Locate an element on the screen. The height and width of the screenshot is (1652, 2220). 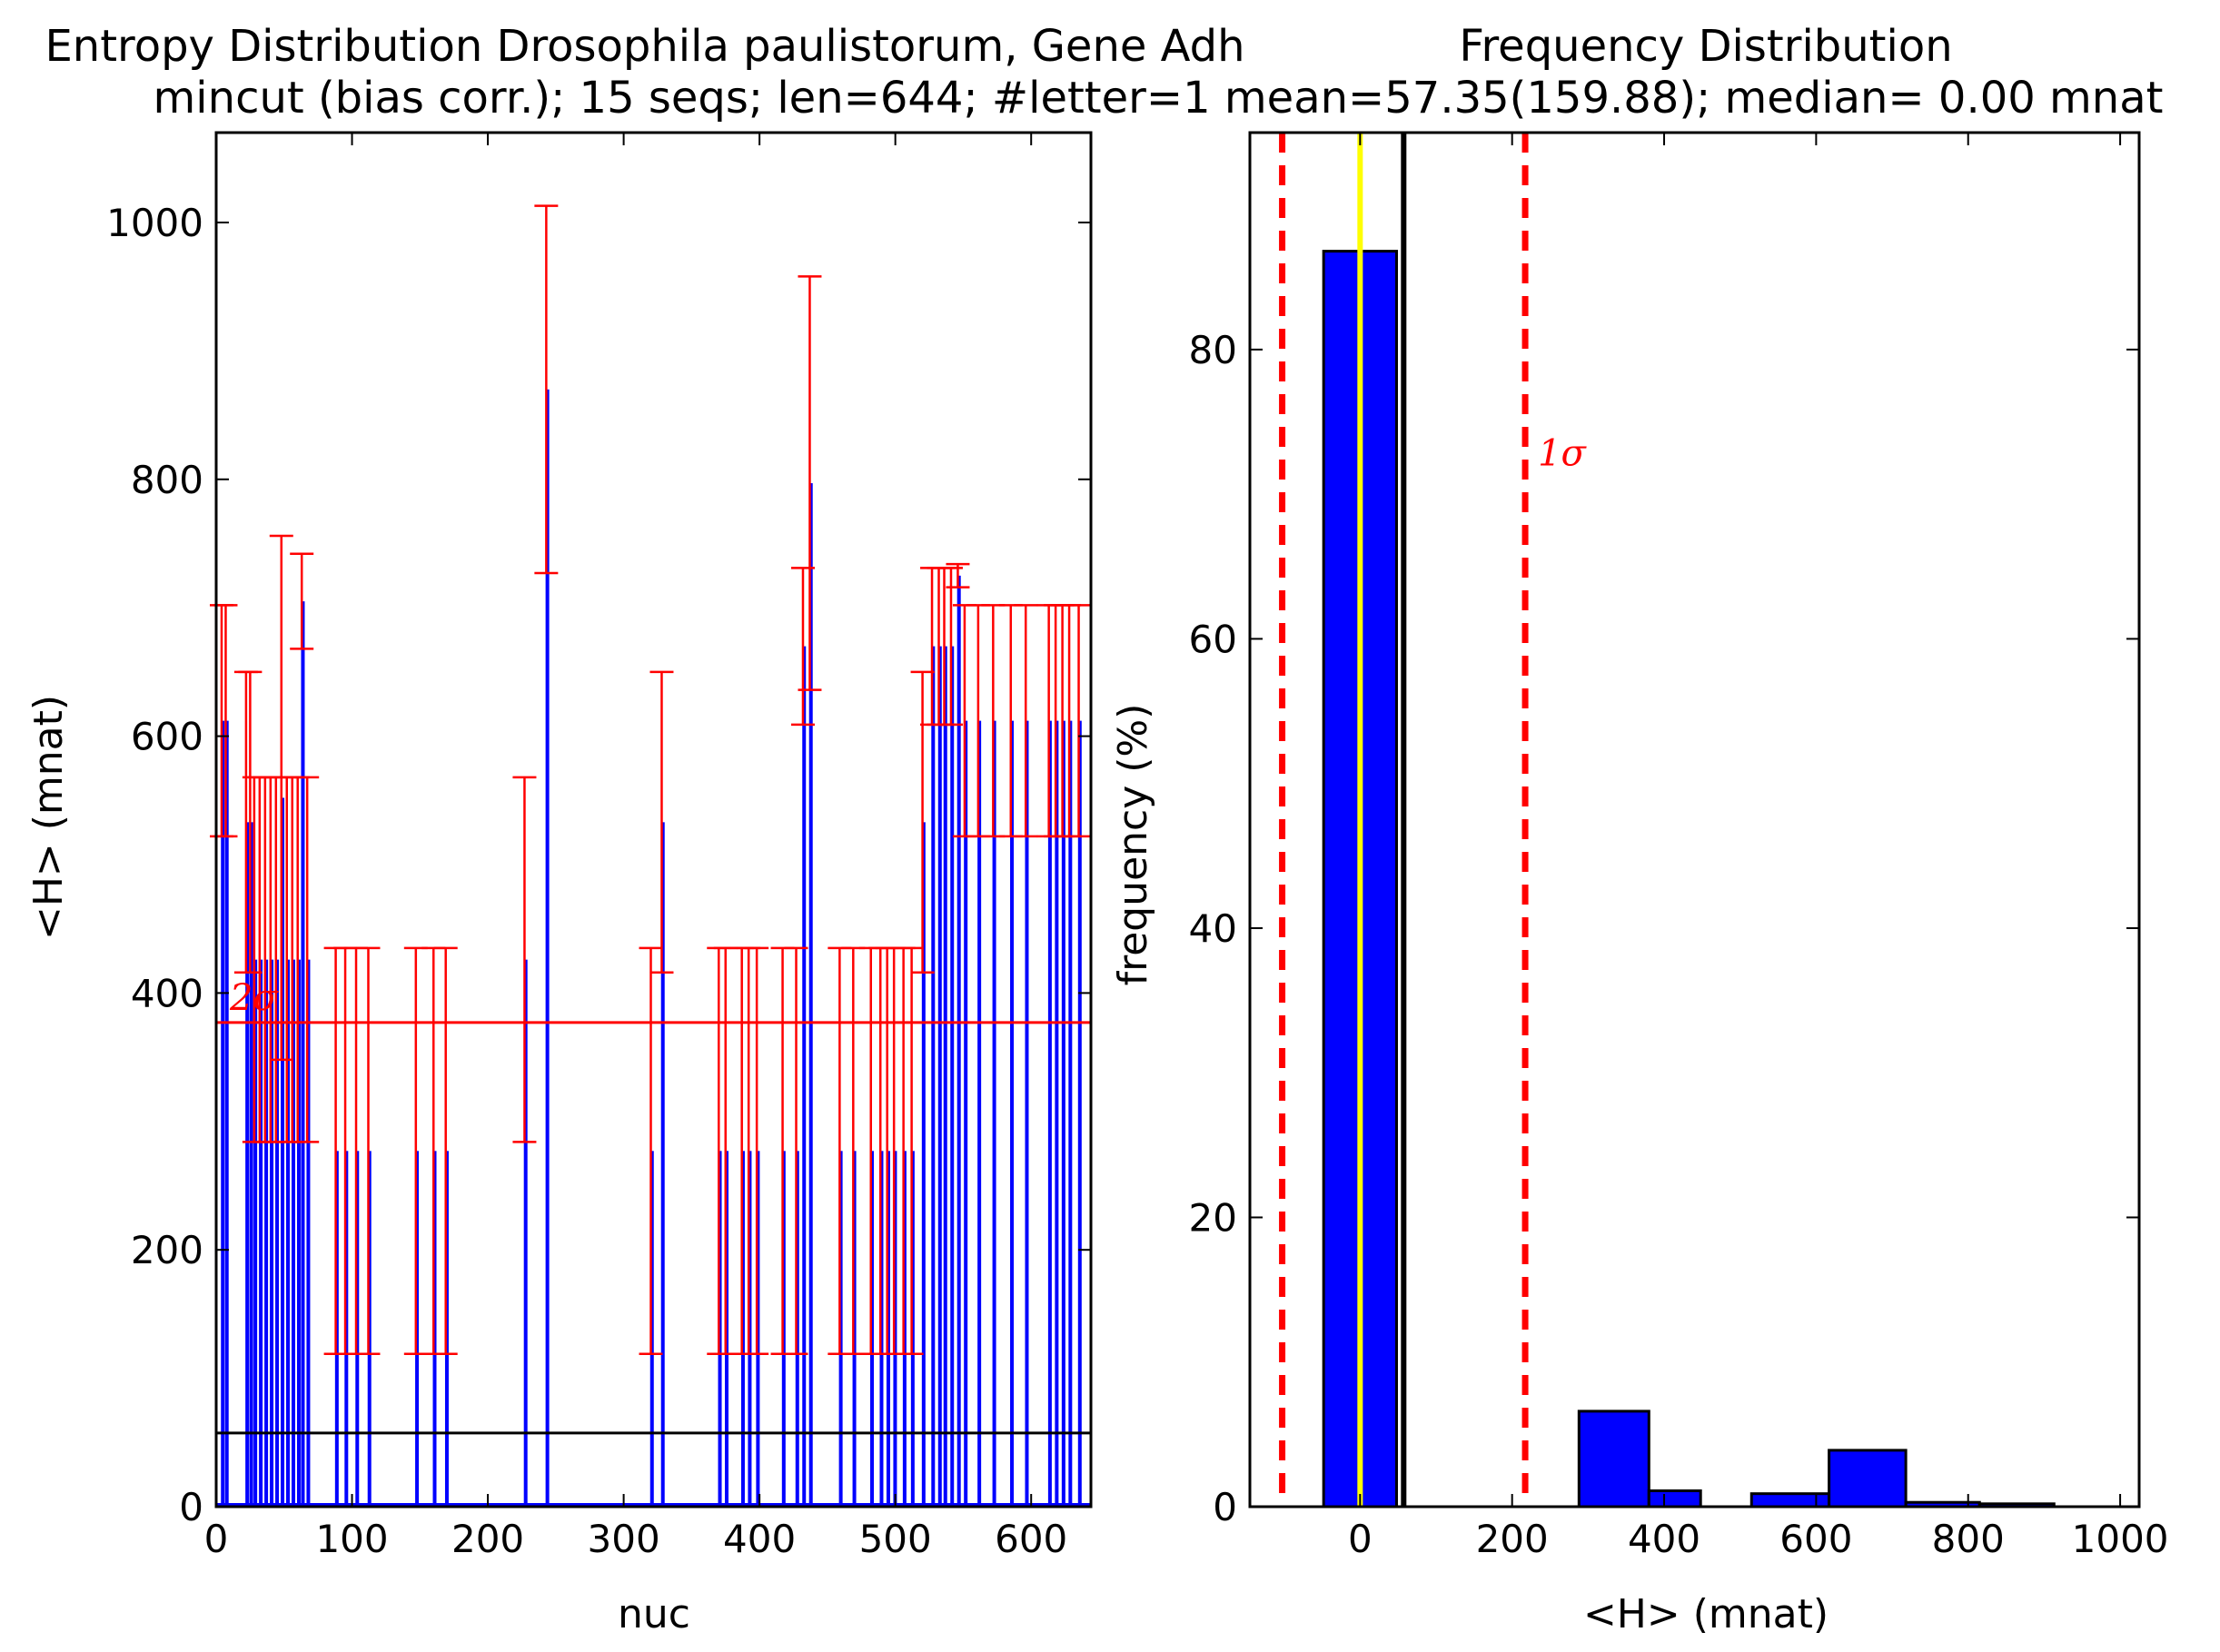
x-tick-label: 100 is located at coordinates (352, 1539).